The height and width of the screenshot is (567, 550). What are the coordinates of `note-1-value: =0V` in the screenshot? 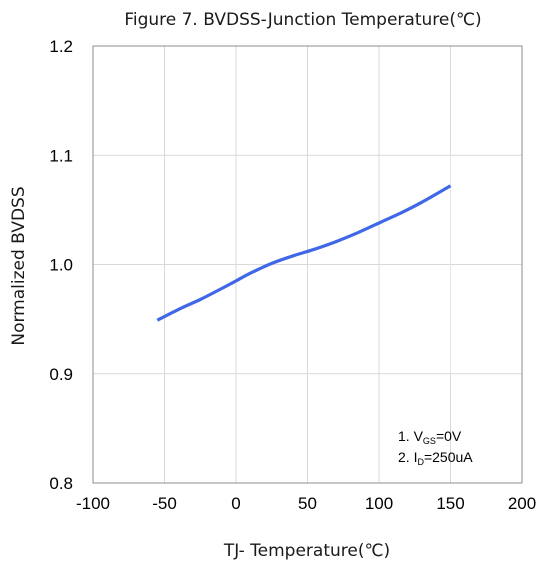 It's located at (449, 436).